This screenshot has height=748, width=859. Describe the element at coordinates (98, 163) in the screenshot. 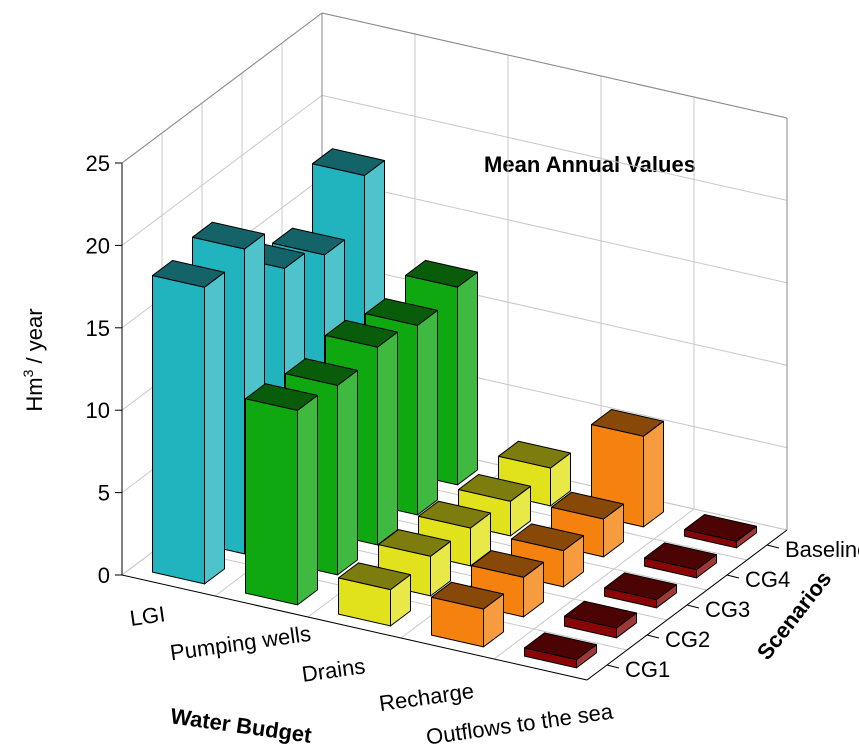

I see `y-tick-label: 25` at that location.